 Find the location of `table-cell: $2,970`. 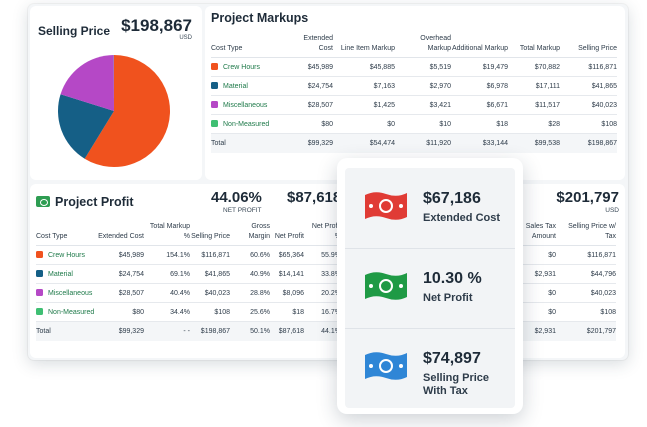

table-cell: $2,970 is located at coordinates (423, 86).